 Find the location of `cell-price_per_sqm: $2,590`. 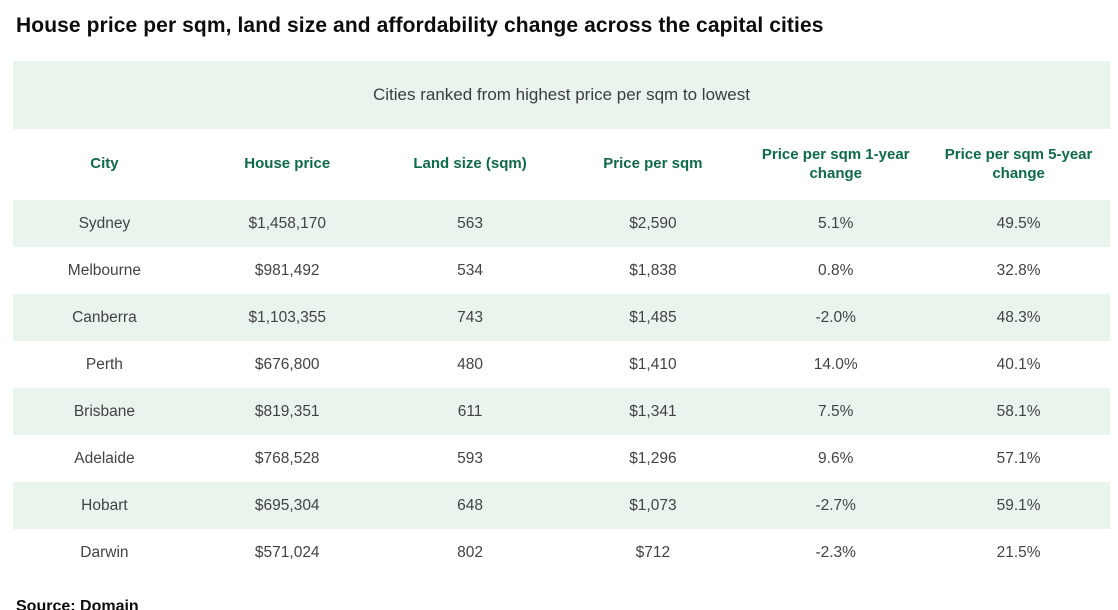

cell-price_per_sqm: $2,590 is located at coordinates (653, 223).